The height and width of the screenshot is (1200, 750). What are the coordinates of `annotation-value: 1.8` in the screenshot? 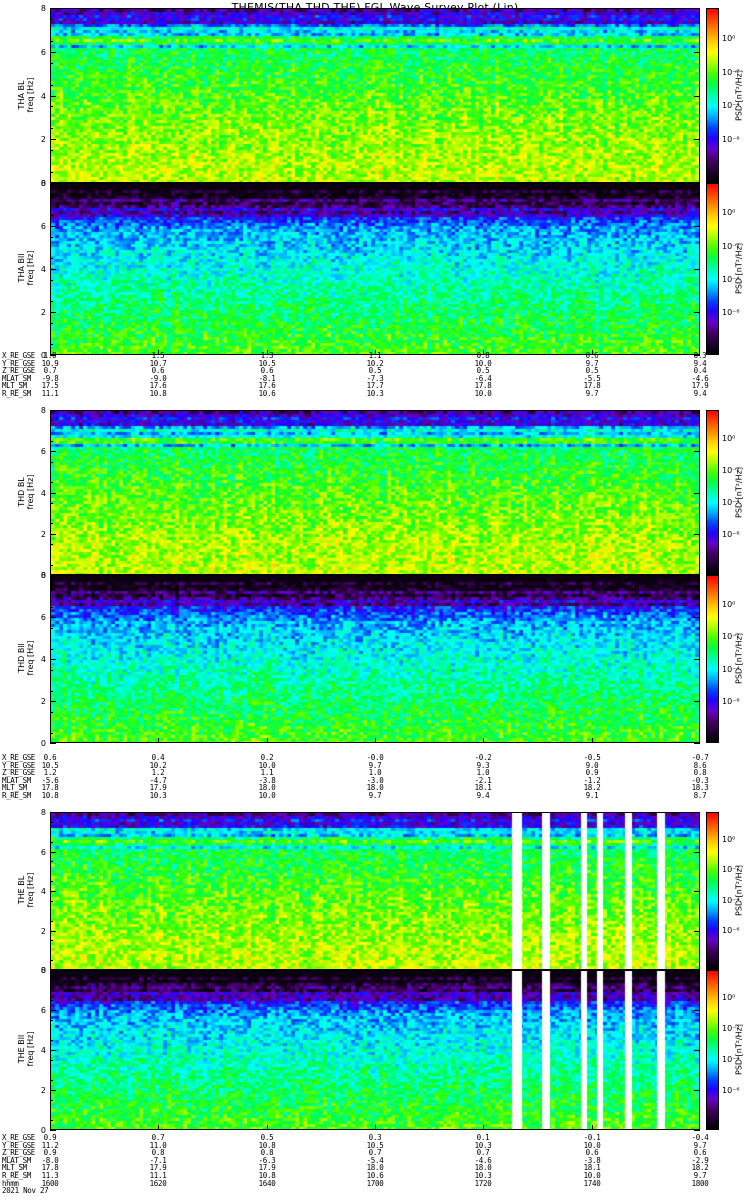 It's located at (50, 355).